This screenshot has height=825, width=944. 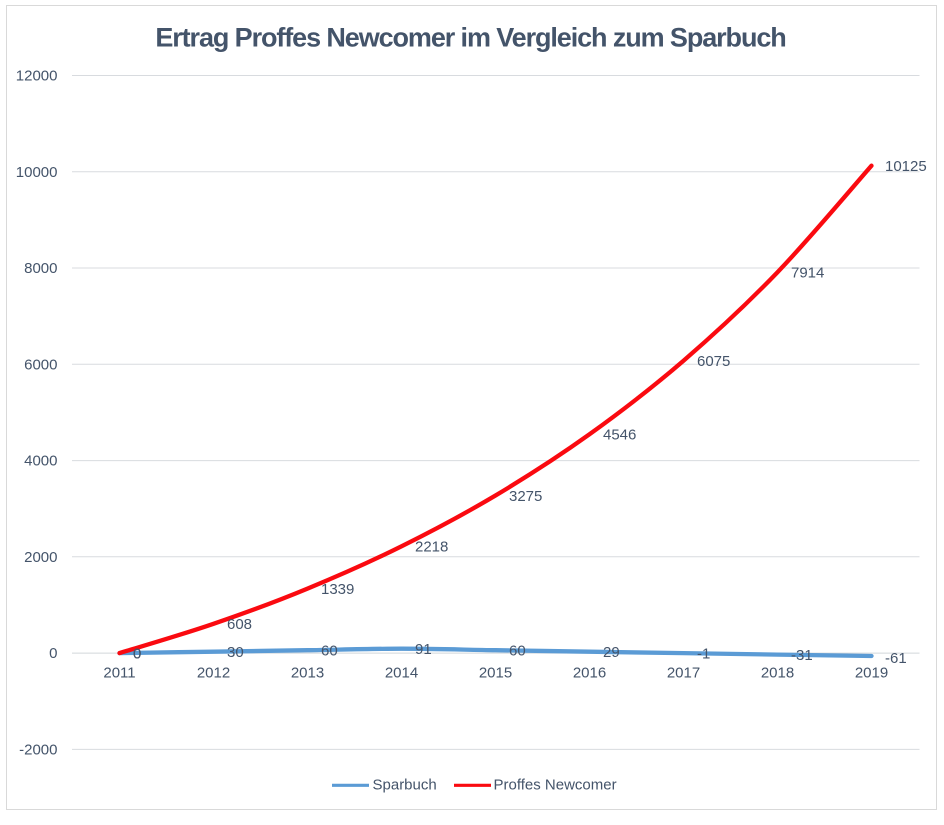 What do you see at coordinates (337, 589) in the screenshot?
I see `svg-text: 1339` at bounding box center [337, 589].